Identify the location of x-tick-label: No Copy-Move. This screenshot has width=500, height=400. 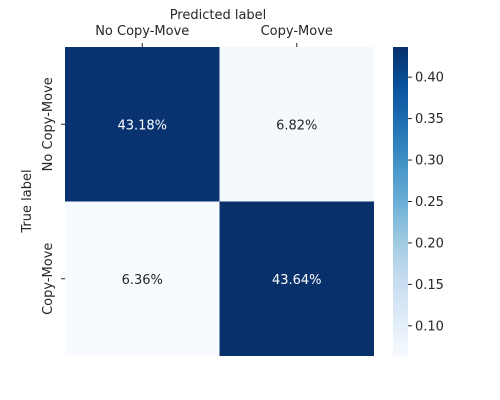
(142, 31).